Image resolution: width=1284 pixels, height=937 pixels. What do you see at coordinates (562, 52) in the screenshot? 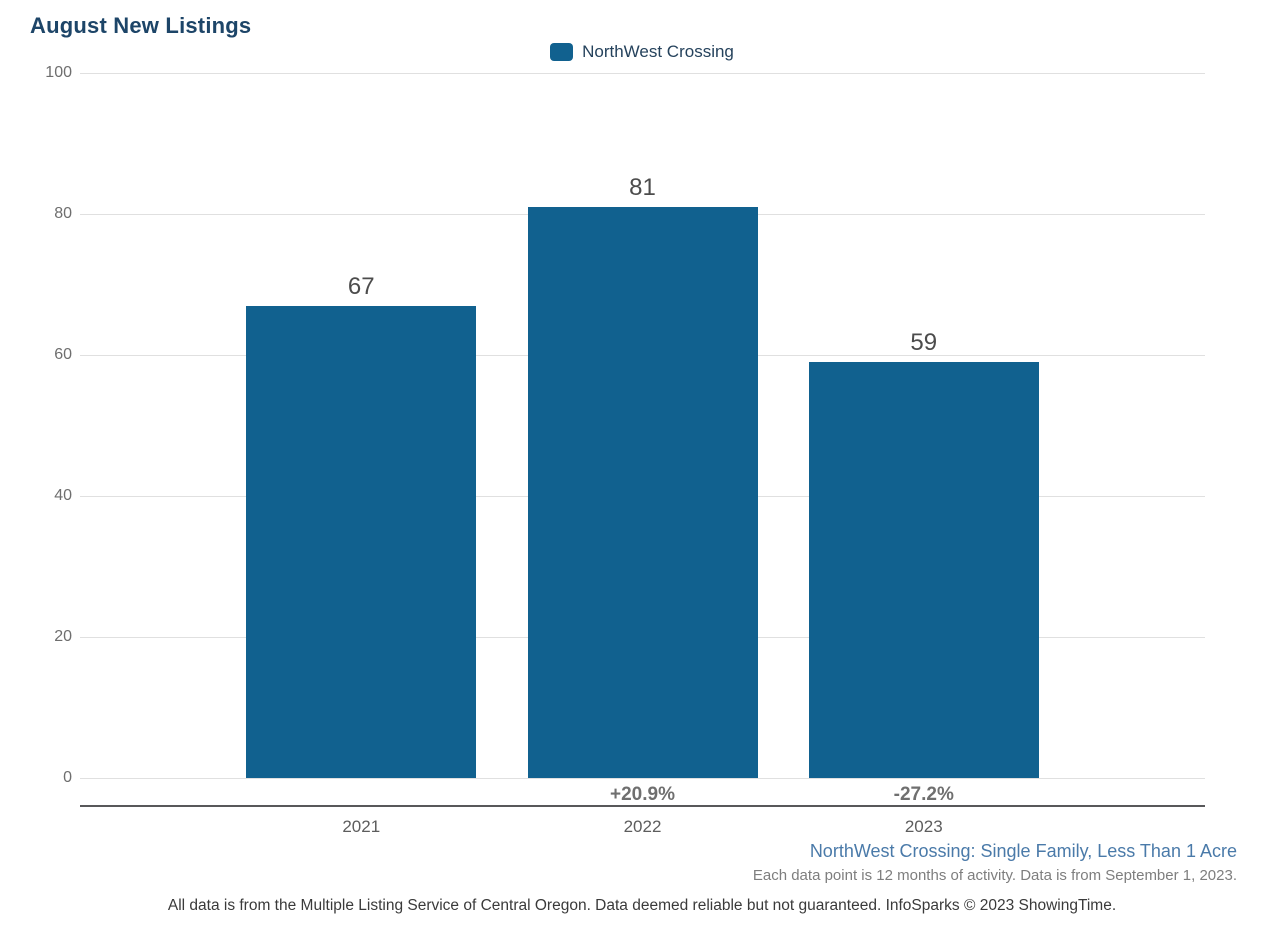
I see `legend-swatch-icon` at bounding box center [562, 52].